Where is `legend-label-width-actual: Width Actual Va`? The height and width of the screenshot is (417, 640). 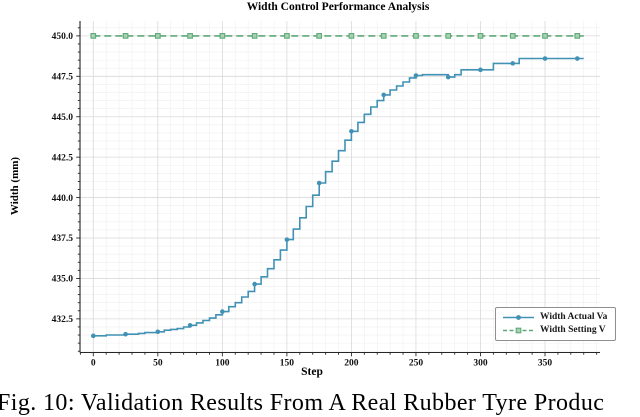
legend-label-width-actual: Width Actual Va is located at coordinates (574, 317).